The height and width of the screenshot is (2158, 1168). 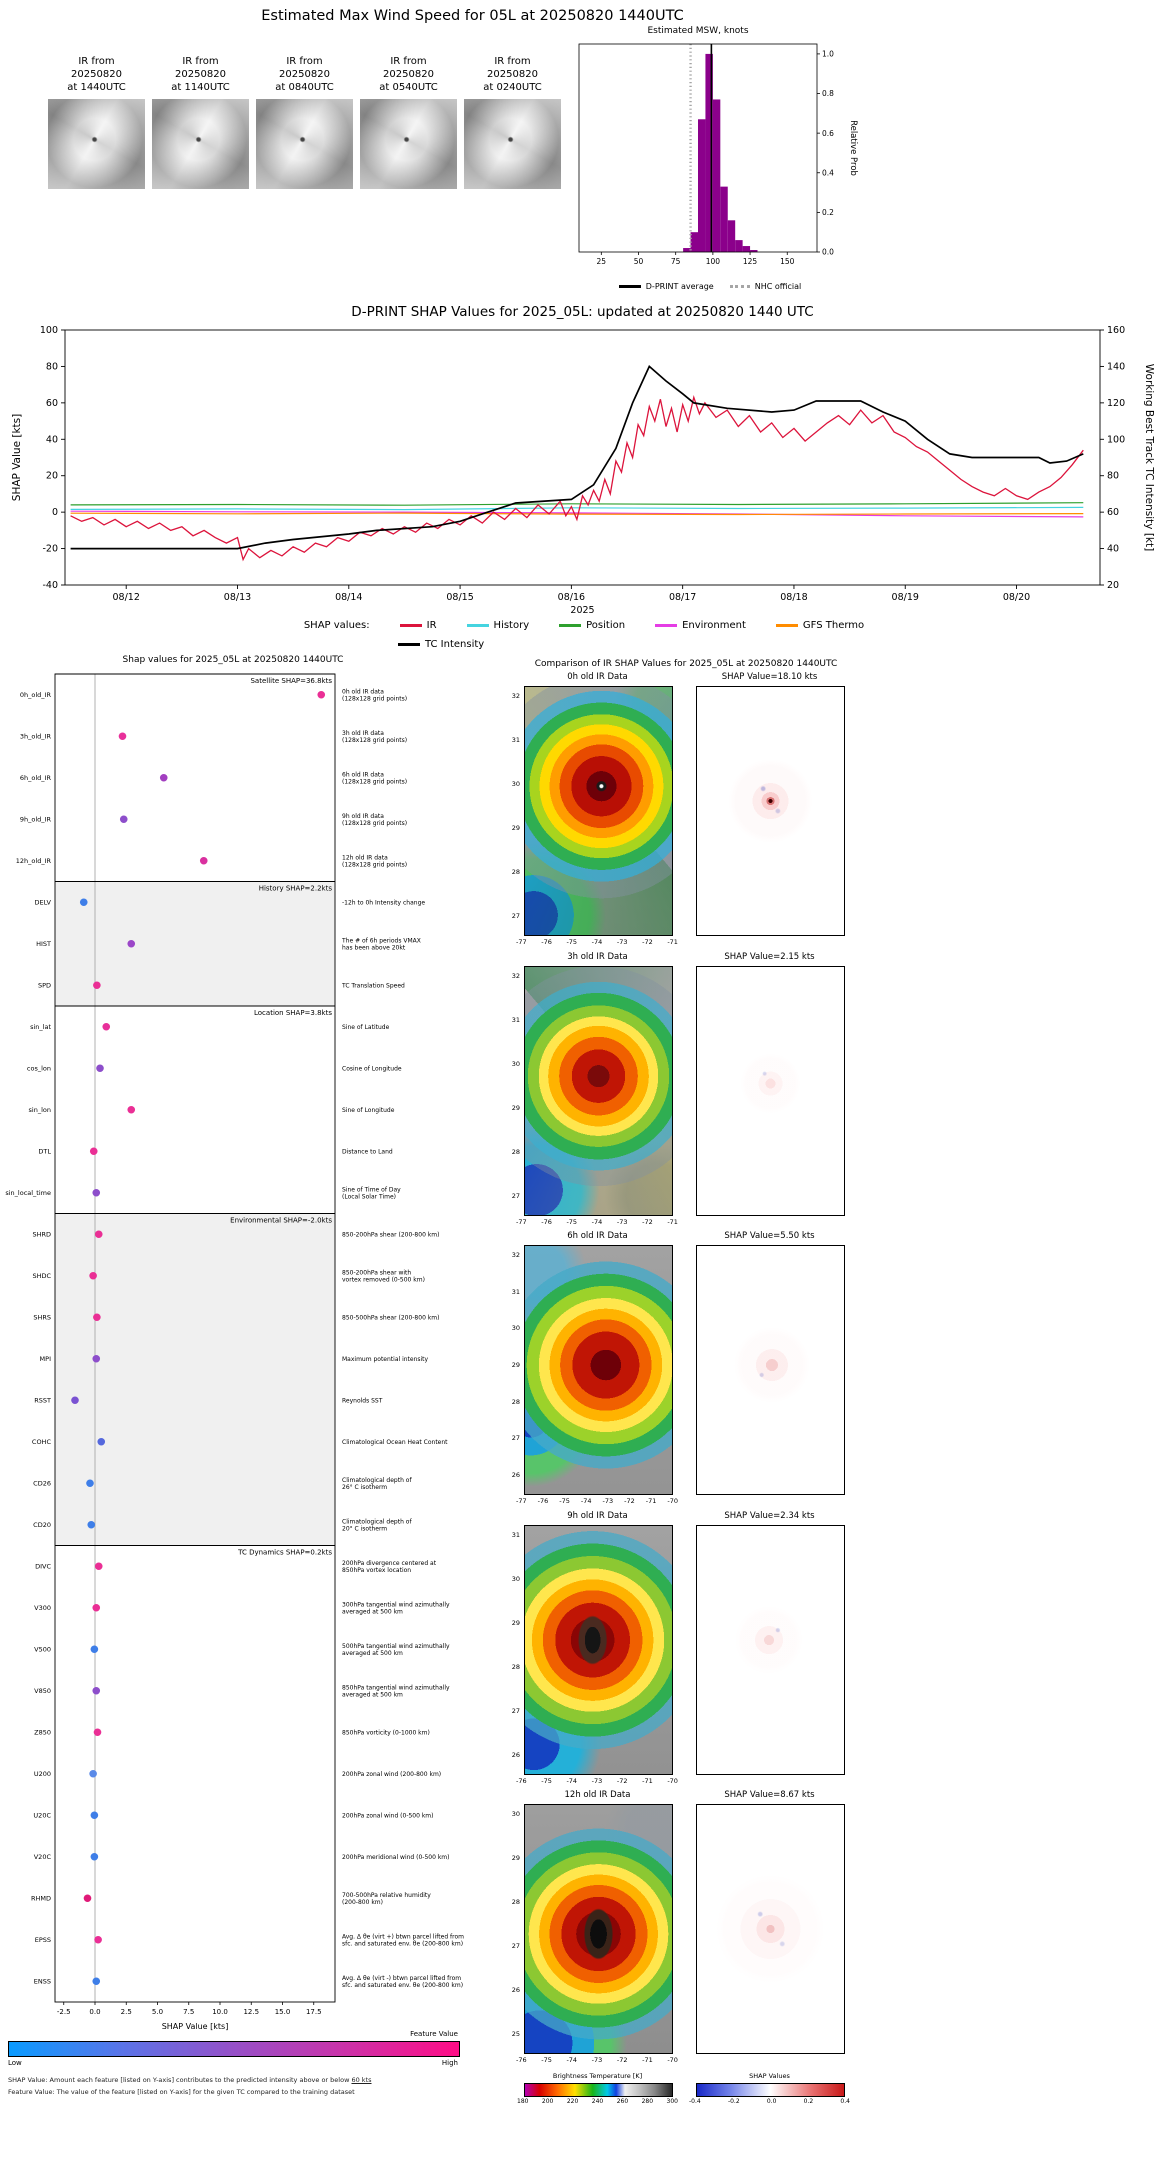 I want to click on ir-thumbnail-label: IR from 20250820 at 0840UTC, so click(x=304, y=74).